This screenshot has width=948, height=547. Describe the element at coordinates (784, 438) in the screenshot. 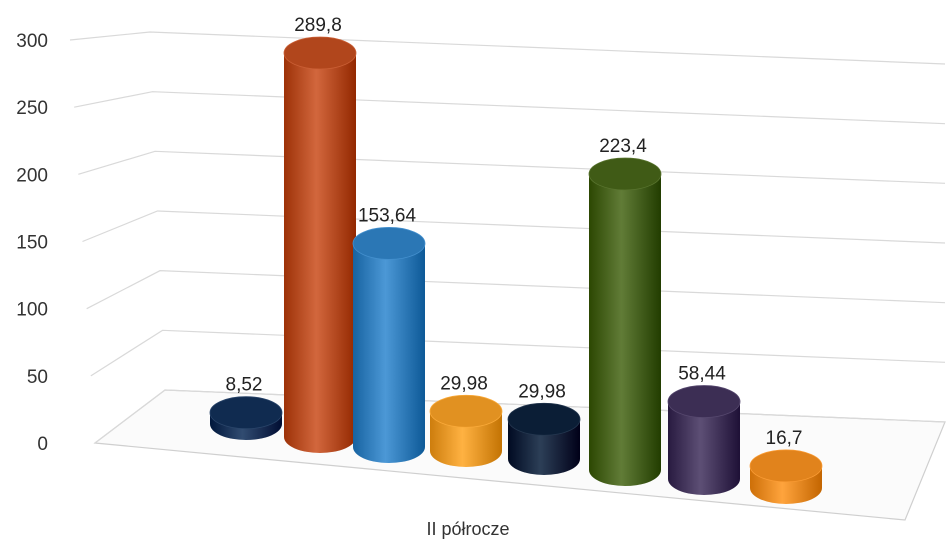

I see `data-label: 16,7` at that location.